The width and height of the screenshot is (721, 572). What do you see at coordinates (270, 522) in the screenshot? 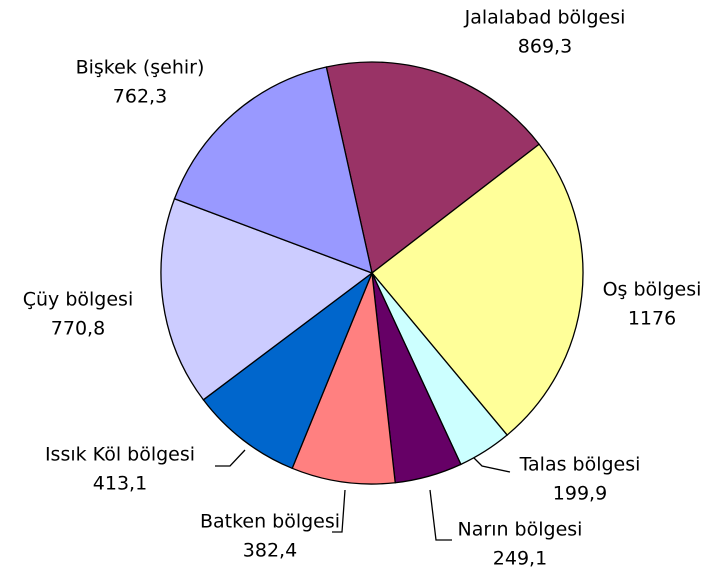
I see `slice-label: Batken bölgesi` at bounding box center [270, 522].